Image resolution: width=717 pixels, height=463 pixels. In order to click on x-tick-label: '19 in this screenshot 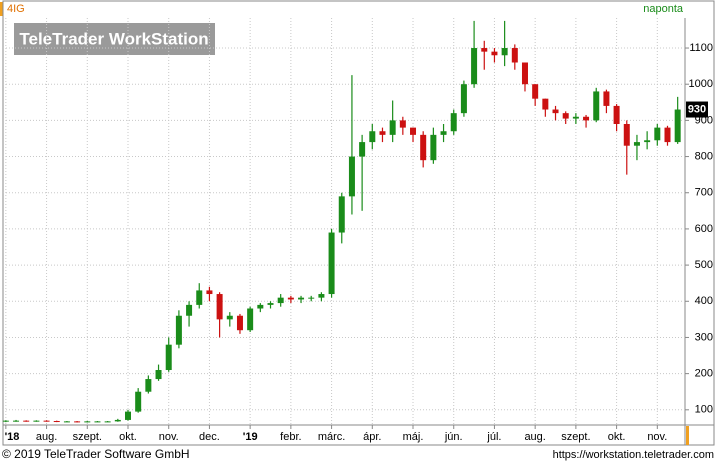, I will do `click(250, 437)`.